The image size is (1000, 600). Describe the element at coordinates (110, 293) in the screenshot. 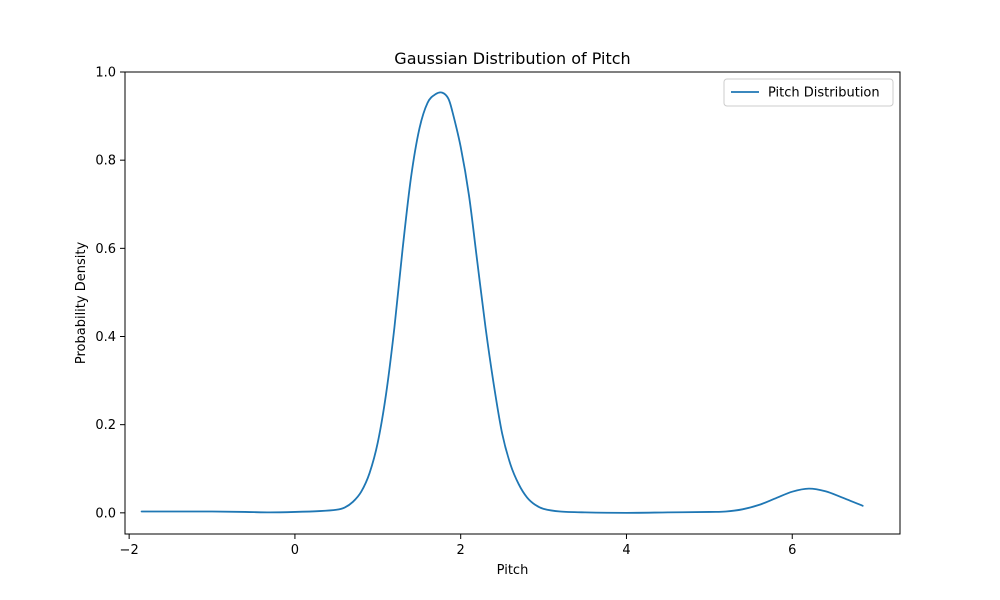

I see `y-axis-ticks: 0.0 0.2 0.4 0.6 0.8 1.0` at that location.